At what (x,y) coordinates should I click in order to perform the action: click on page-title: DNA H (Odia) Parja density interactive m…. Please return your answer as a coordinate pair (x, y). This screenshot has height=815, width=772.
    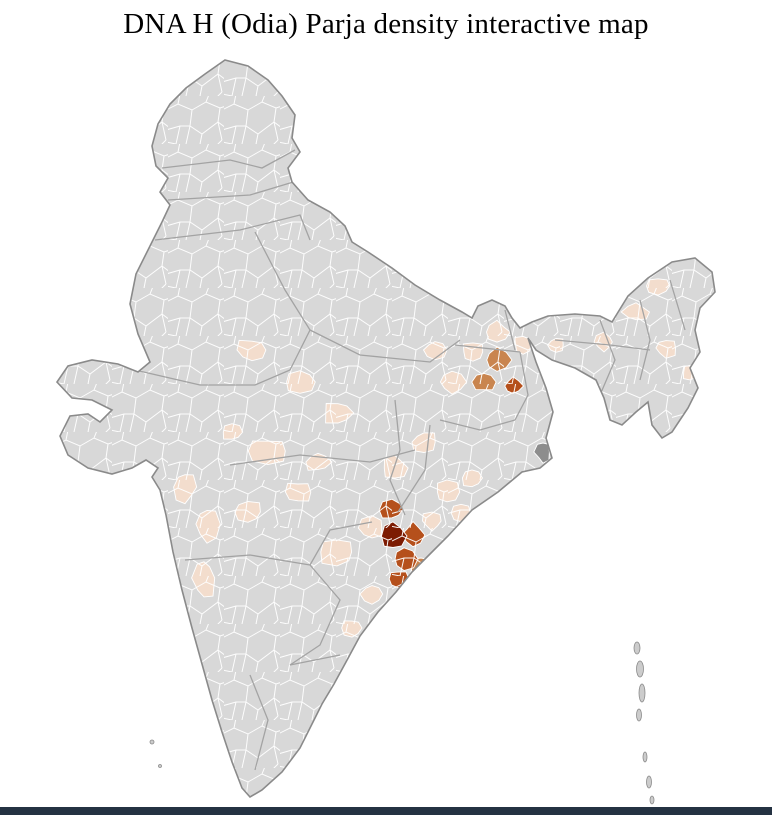
    Looking at the image, I should click on (386, 24).